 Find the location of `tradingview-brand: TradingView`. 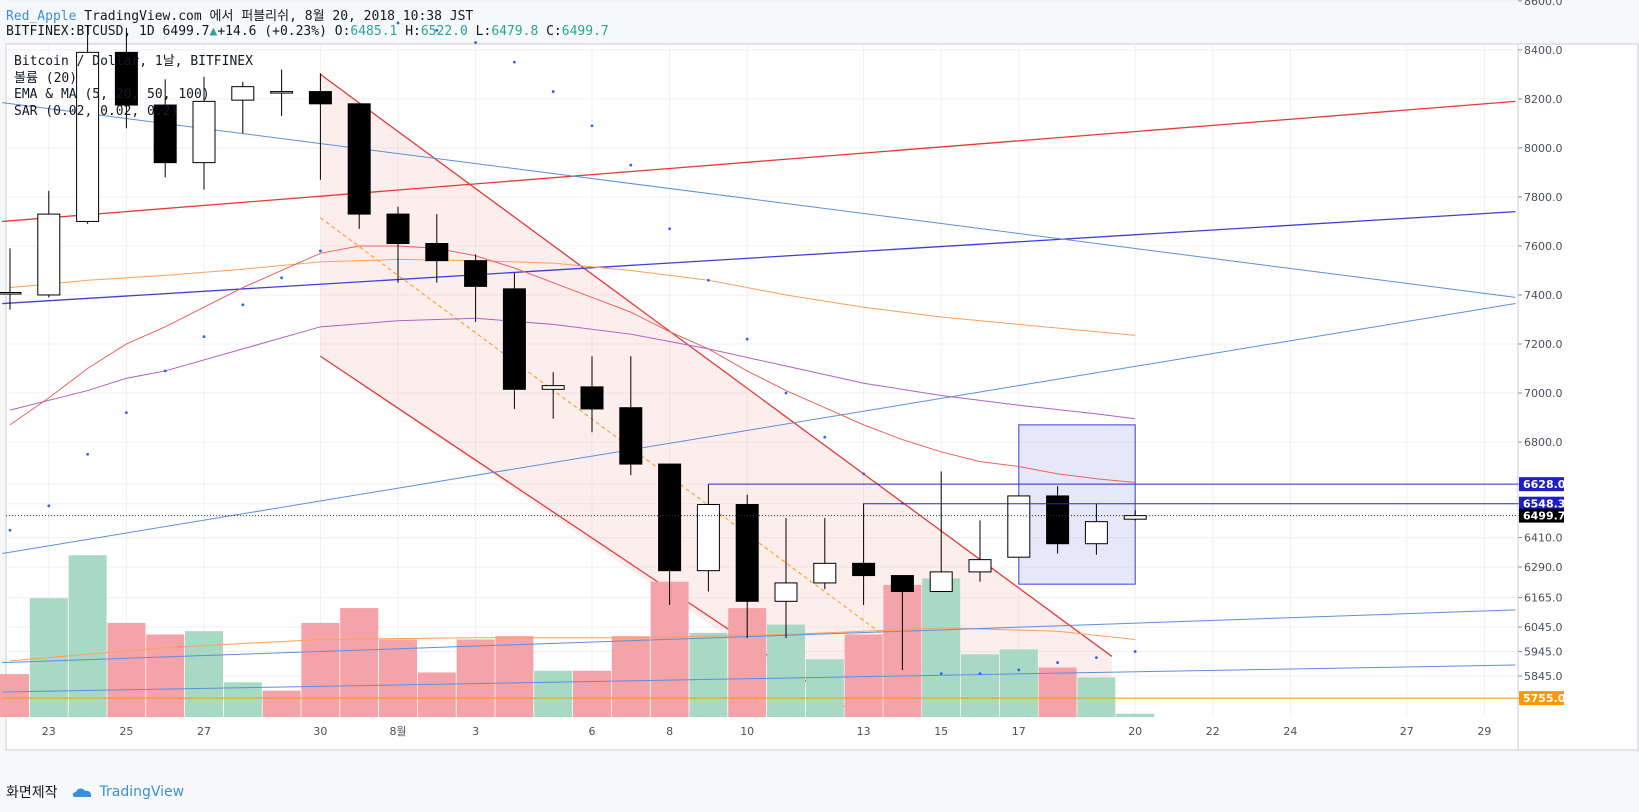

tradingview-brand: TradingView is located at coordinates (128, 792).